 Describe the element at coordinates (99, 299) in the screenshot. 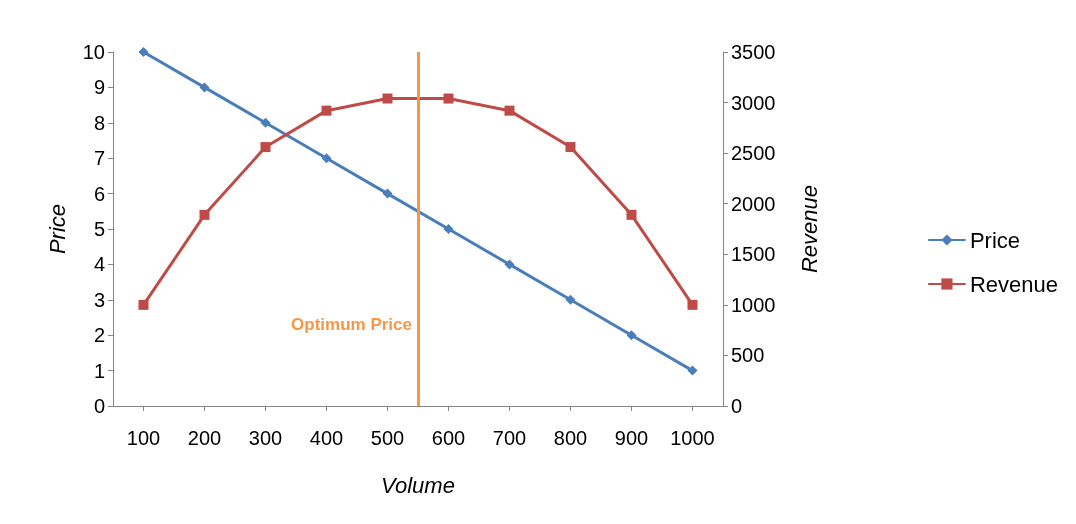

I see `y-tick-label: 3` at that location.